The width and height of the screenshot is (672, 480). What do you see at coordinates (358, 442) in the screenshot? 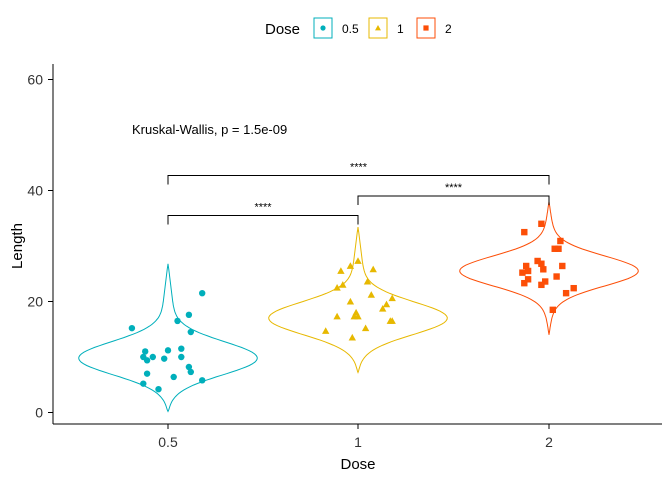
I see `x-tick-label: 1` at bounding box center [358, 442].